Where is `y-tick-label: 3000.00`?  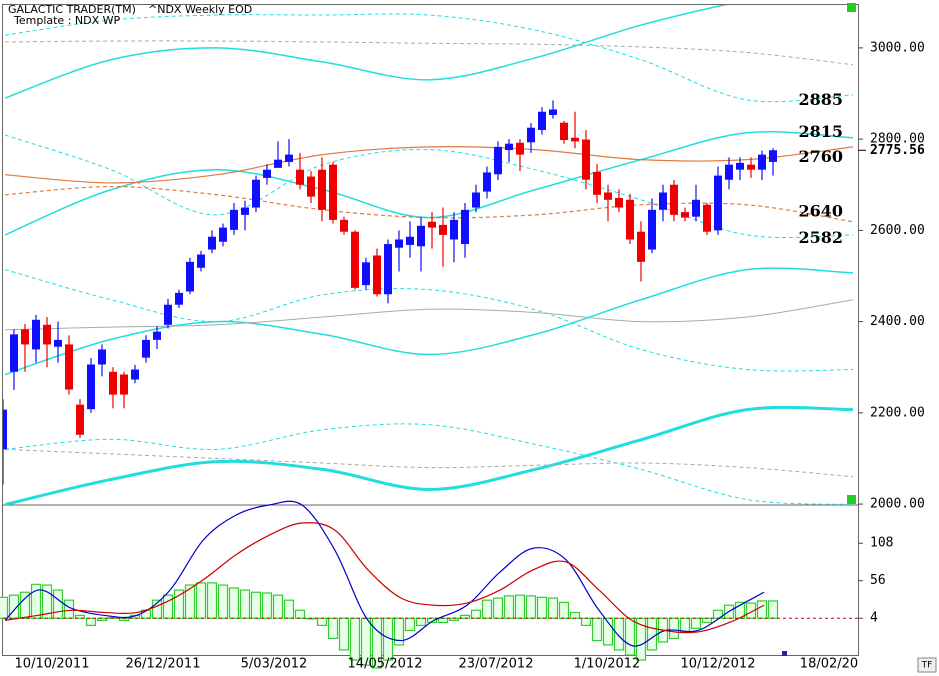 y-tick-label: 3000.00 is located at coordinates (897, 47).